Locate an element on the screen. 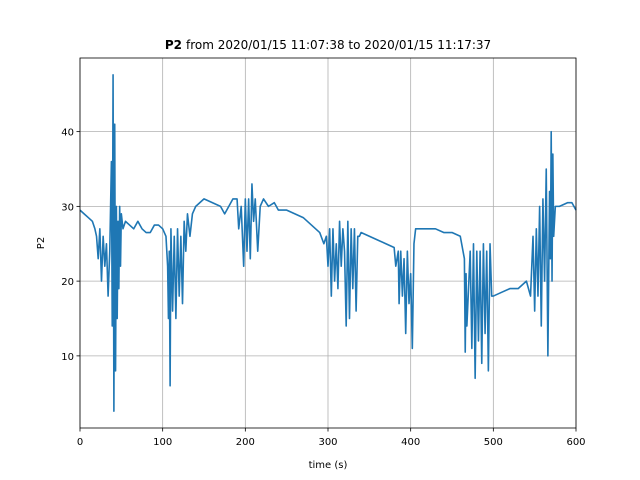  y-tick-label: 20 is located at coordinates (67, 282).